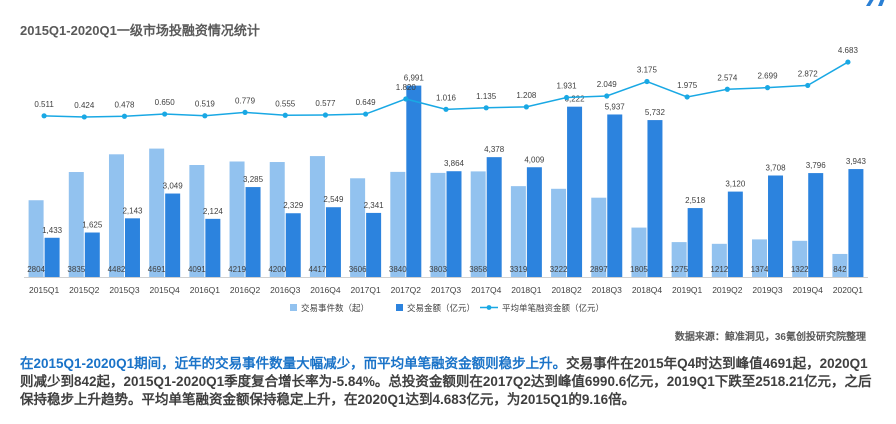 The height and width of the screenshot is (424, 896). What do you see at coordinates (205, 290) in the screenshot?
I see `category-label: 2016Q1` at bounding box center [205, 290].